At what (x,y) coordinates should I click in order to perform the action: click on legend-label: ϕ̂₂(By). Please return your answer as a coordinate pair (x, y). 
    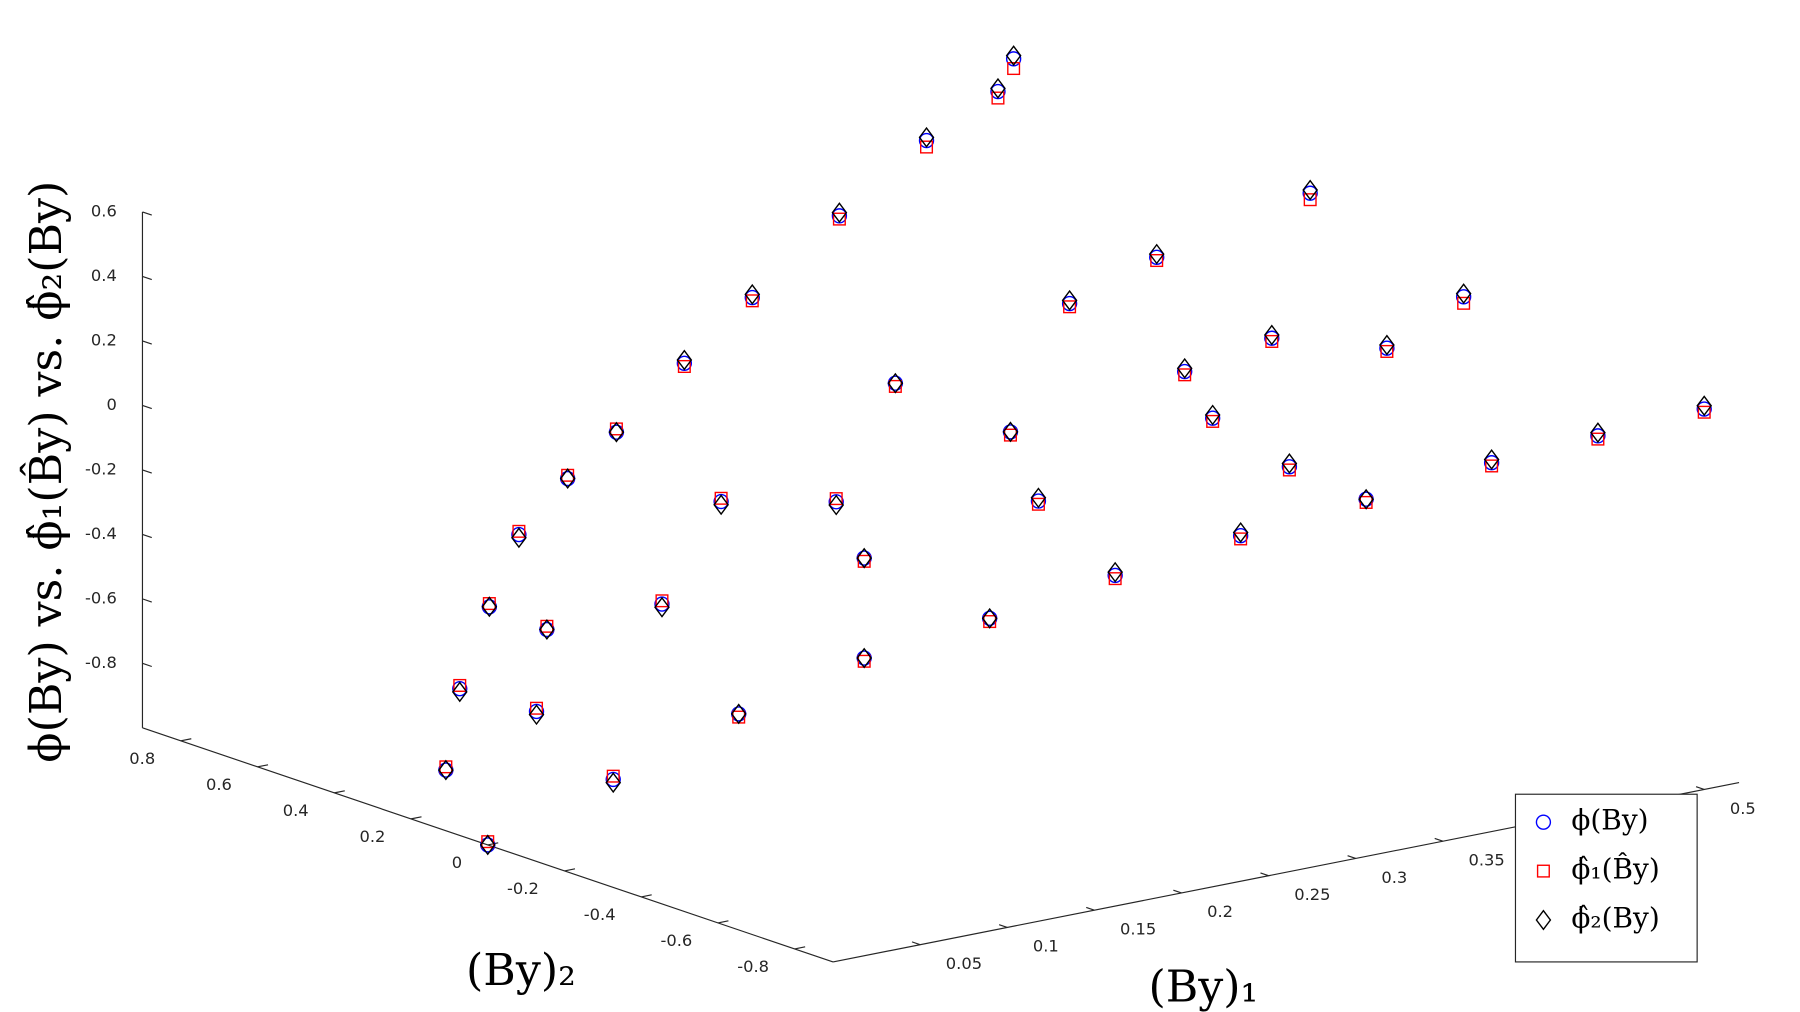
    Looking at the image, I should click on (1615, 918).